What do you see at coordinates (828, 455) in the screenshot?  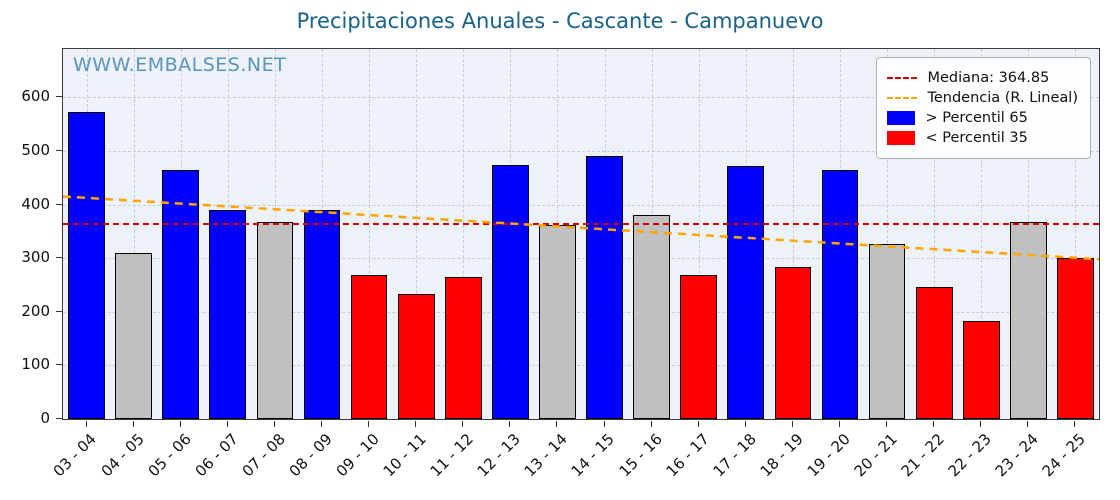 I see `x-tick-label: 19 - 20` at bounding box center [828, 455].